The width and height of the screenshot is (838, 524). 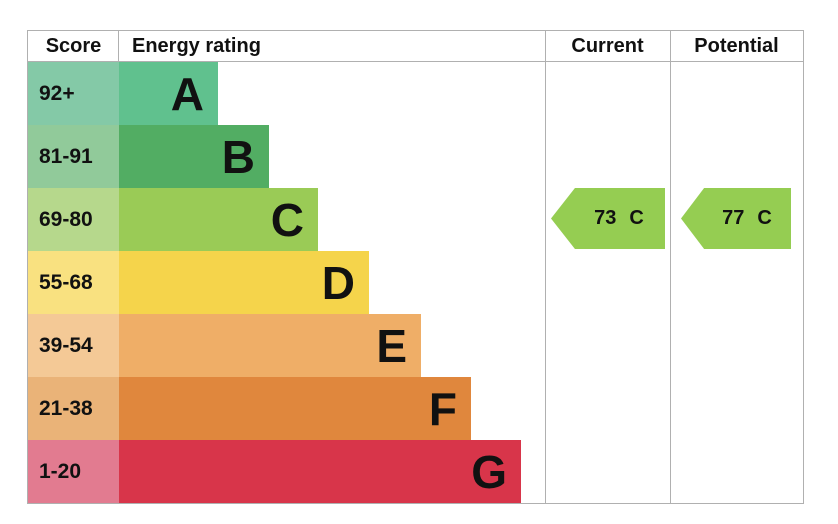 I want to click on potential-column-header: Potential, so click(x=736, y=45).